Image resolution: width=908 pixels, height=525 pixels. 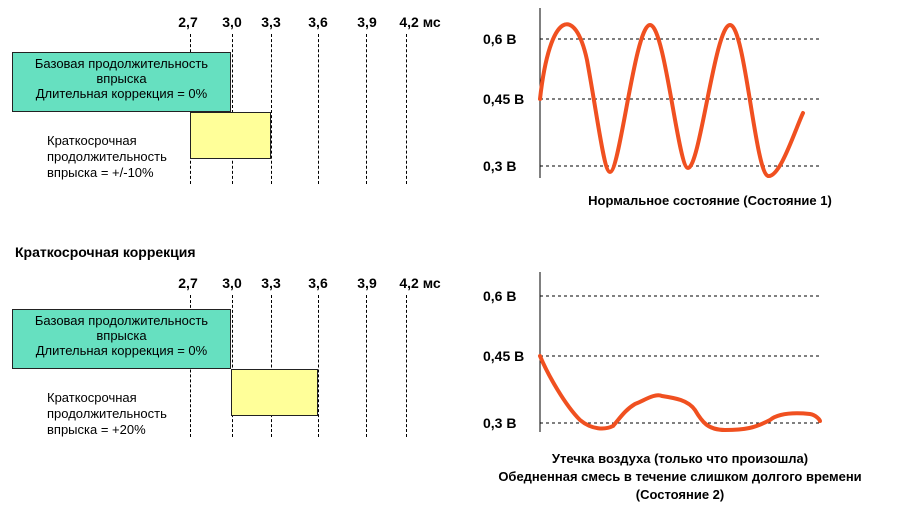 What do you see at coordinates (121, 63) in the screenshot?
I see `panel1-base-line1: Базовая продолжительность` at bounding box center [121, 63].